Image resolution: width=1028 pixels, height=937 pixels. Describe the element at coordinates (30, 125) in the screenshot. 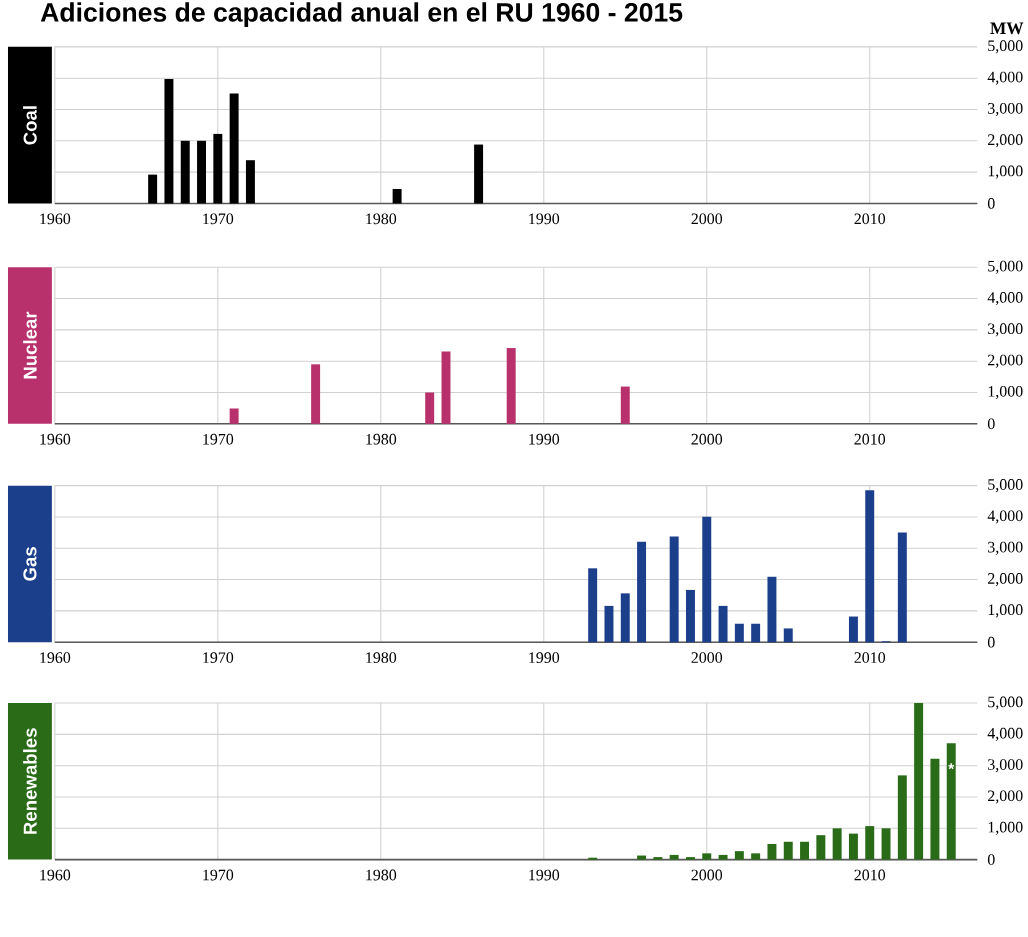

I see `y-axis-title: Coal` at that location.